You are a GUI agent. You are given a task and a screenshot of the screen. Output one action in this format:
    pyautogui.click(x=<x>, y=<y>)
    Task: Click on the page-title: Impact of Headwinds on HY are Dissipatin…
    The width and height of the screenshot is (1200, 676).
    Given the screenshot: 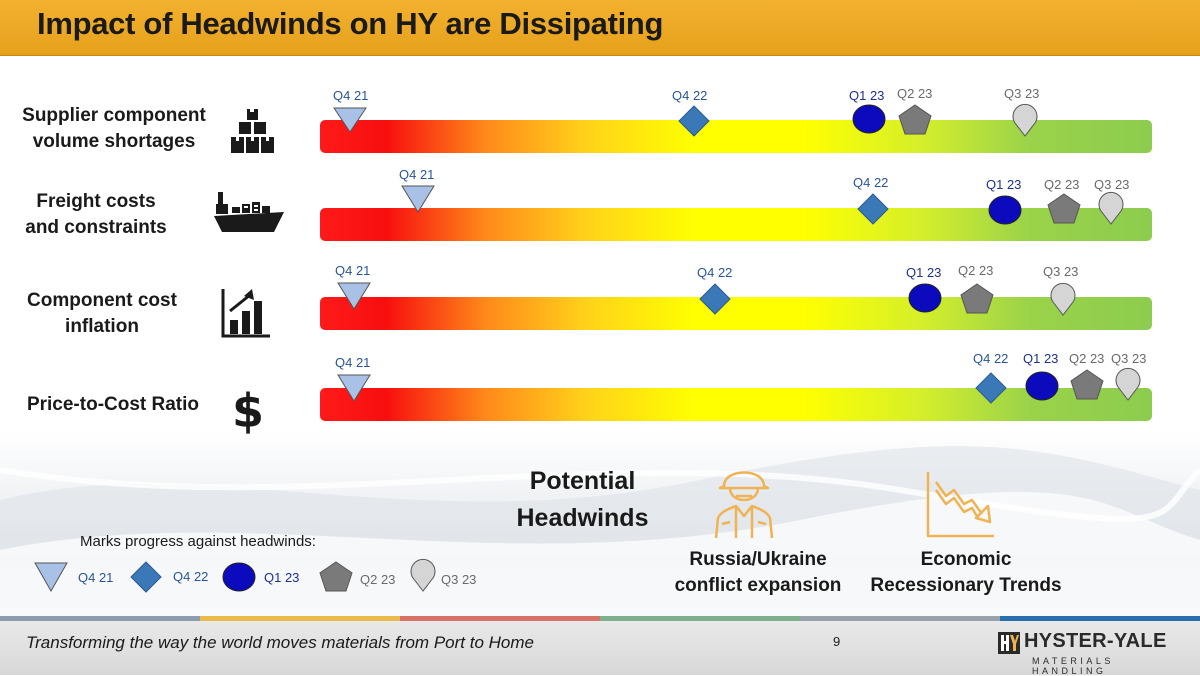 What is the action you would take?
    pyautogui.click(x=350, y=23)
    